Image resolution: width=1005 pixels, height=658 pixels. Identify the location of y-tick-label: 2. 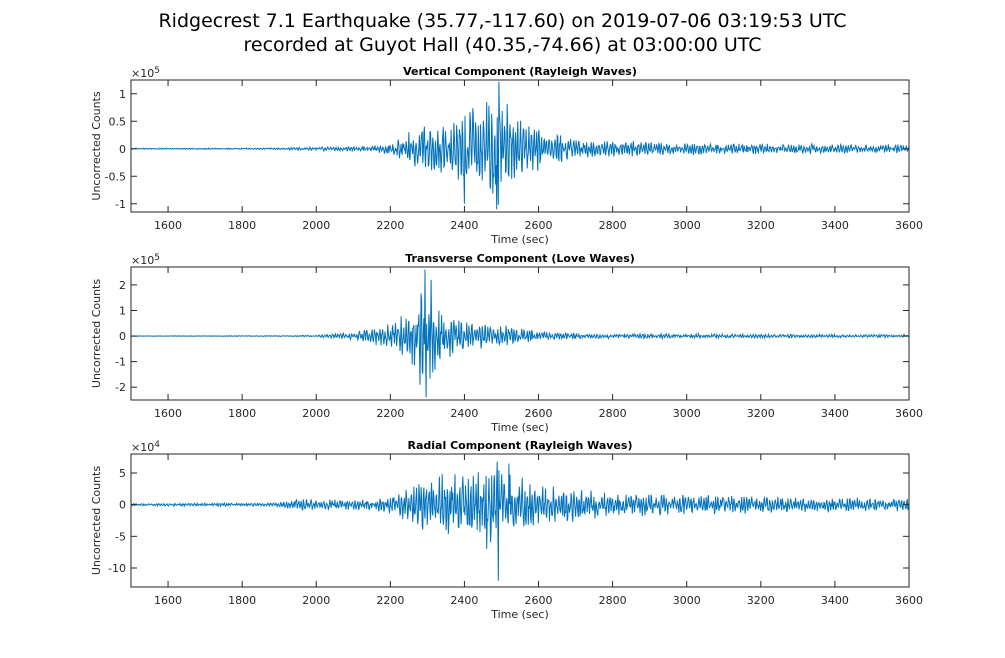
(122, 285).